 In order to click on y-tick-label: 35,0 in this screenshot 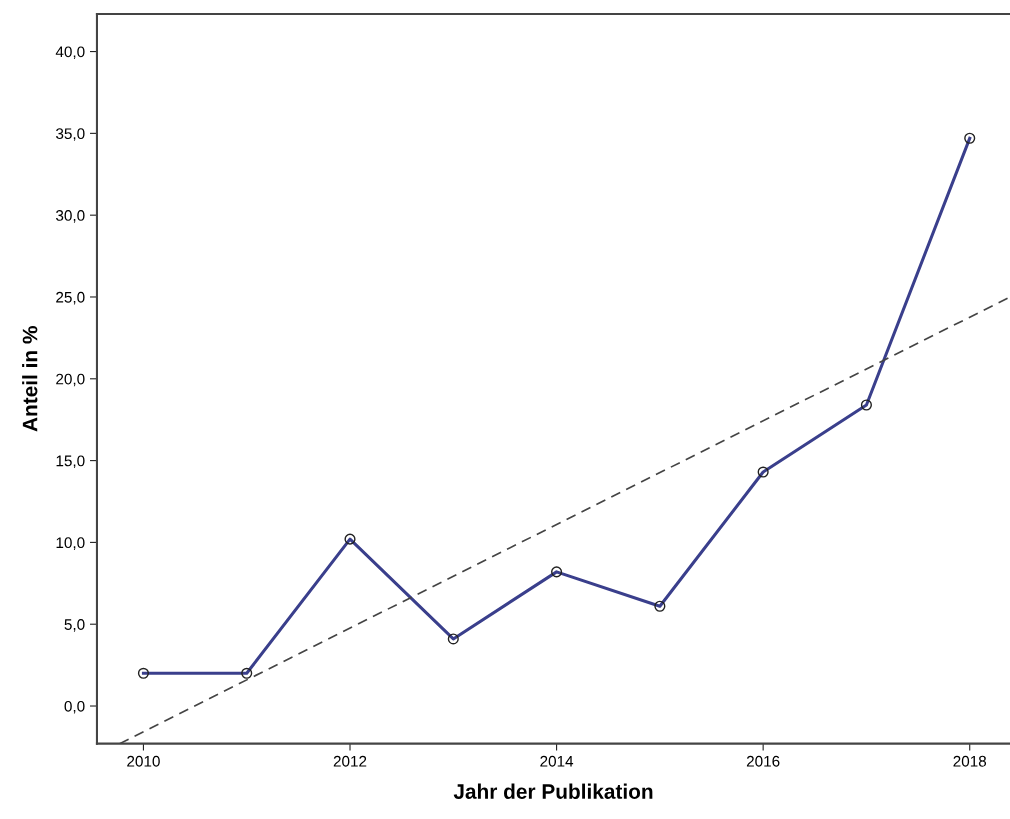, I will do `click(70, 134)`.